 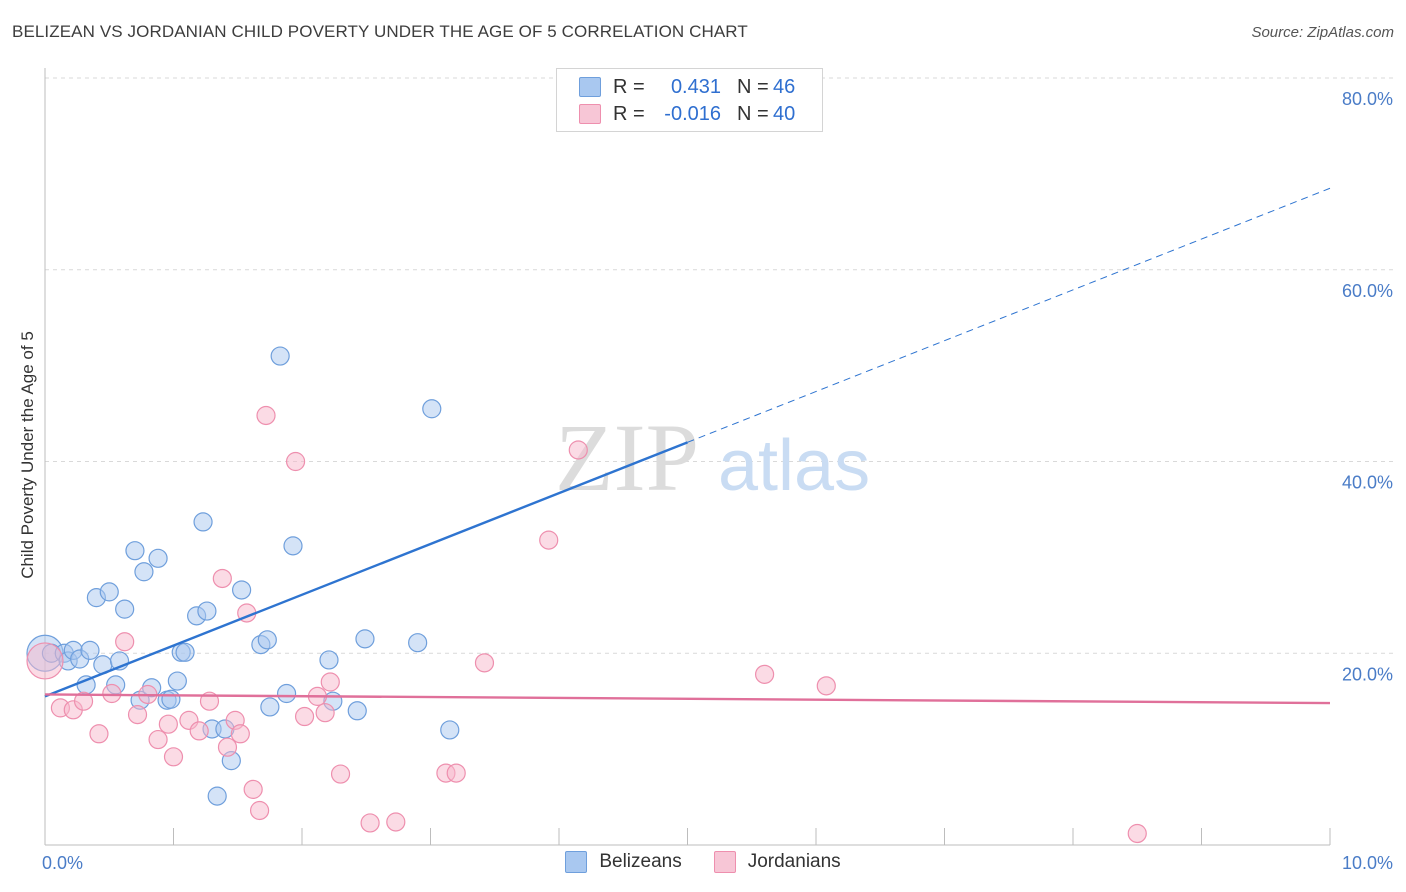 I want to click on legend-item-belizeans: Belizeans, so click(x=623, y=862).